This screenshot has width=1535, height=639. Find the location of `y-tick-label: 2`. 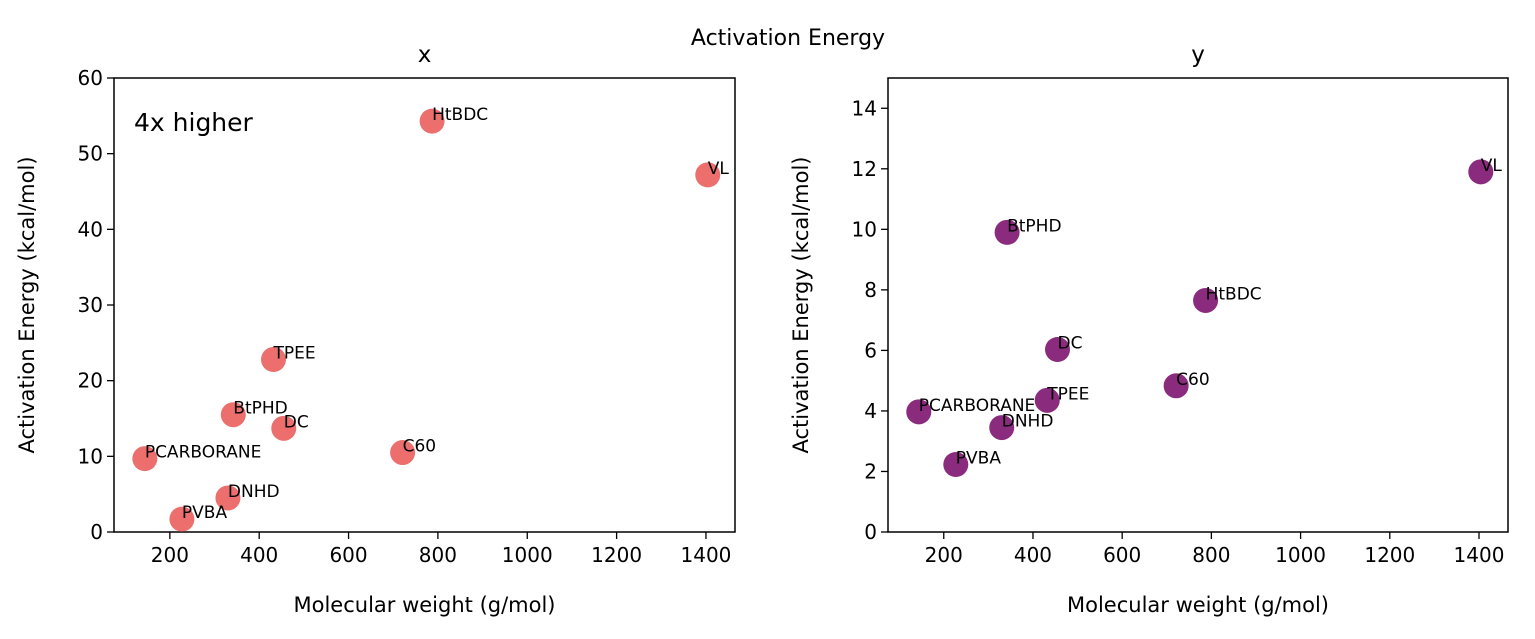

y-tick-label: 2 is located at coordinates (870, 471).